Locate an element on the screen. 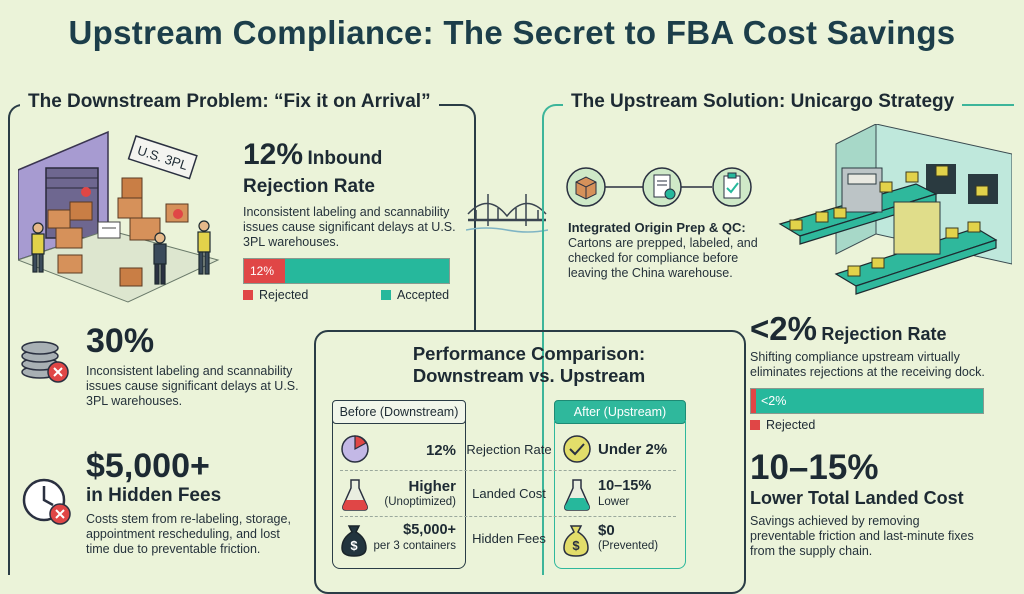  after-column-frame is located at coordinates (620, 494).